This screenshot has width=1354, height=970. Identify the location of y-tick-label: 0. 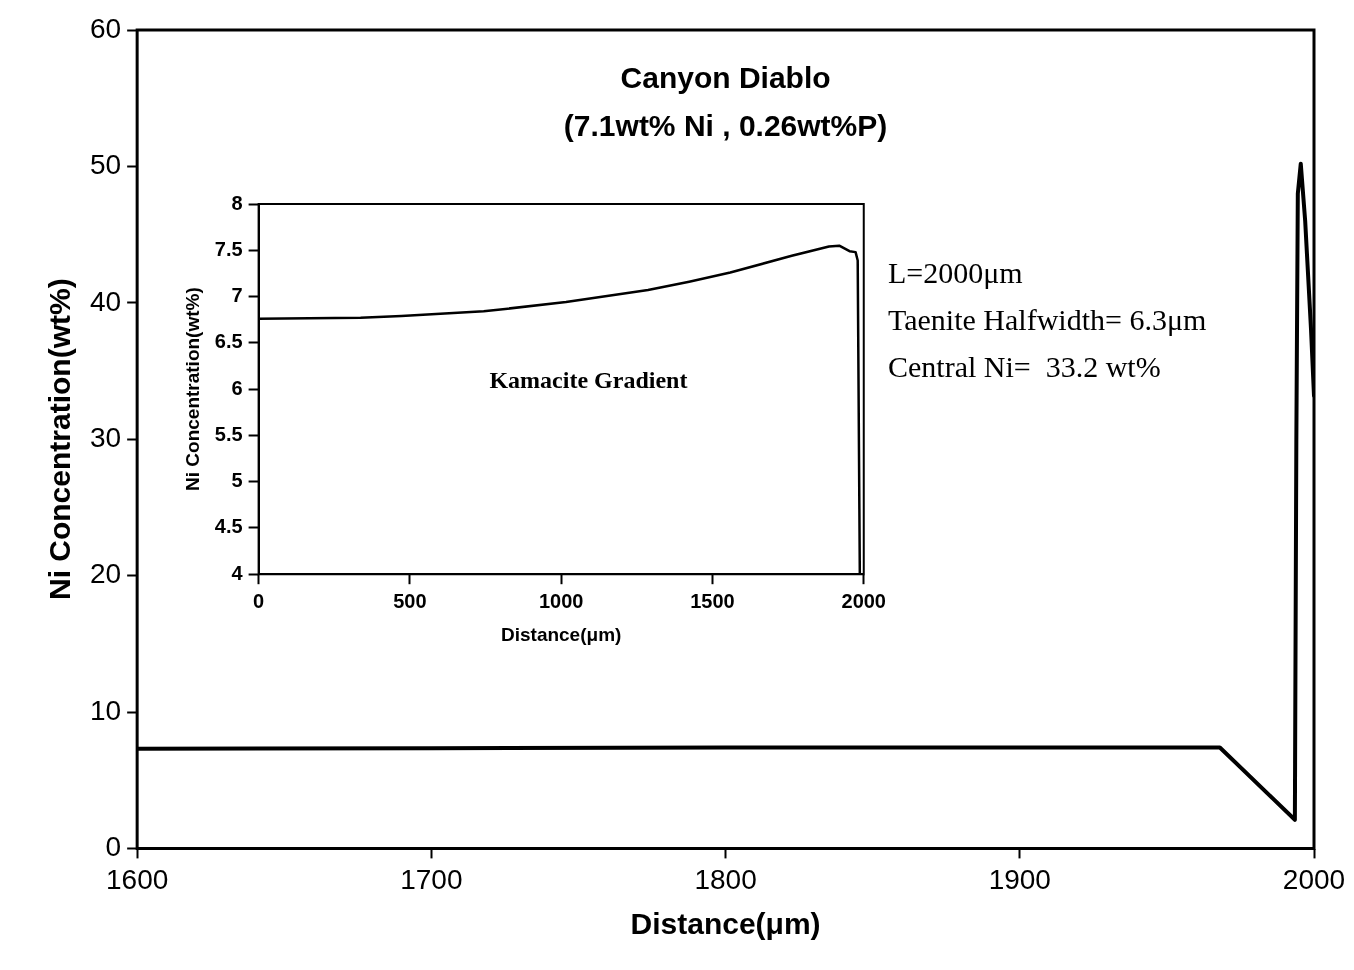
(113, 847).